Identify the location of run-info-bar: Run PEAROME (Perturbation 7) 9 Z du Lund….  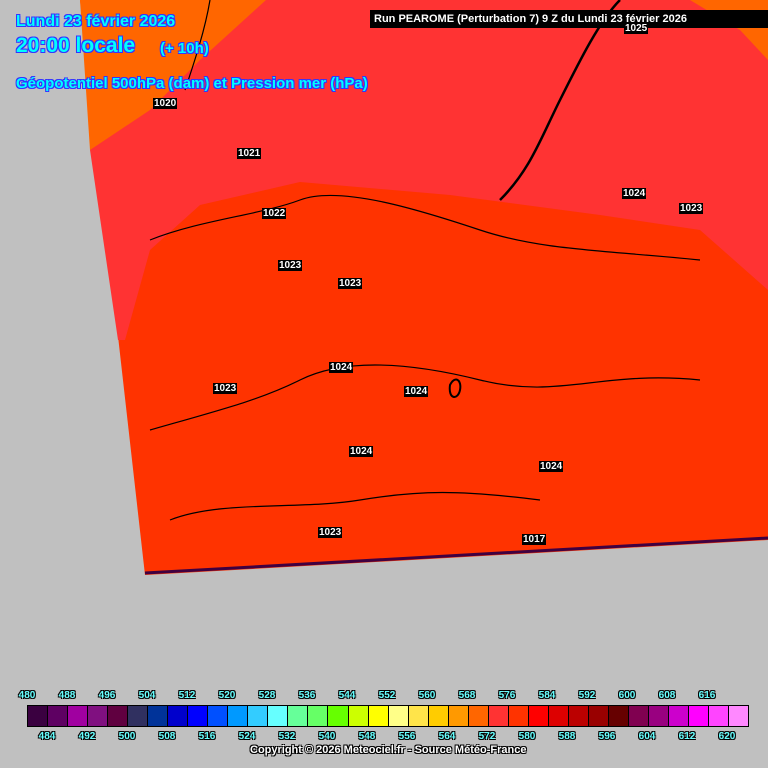
(569, 19).